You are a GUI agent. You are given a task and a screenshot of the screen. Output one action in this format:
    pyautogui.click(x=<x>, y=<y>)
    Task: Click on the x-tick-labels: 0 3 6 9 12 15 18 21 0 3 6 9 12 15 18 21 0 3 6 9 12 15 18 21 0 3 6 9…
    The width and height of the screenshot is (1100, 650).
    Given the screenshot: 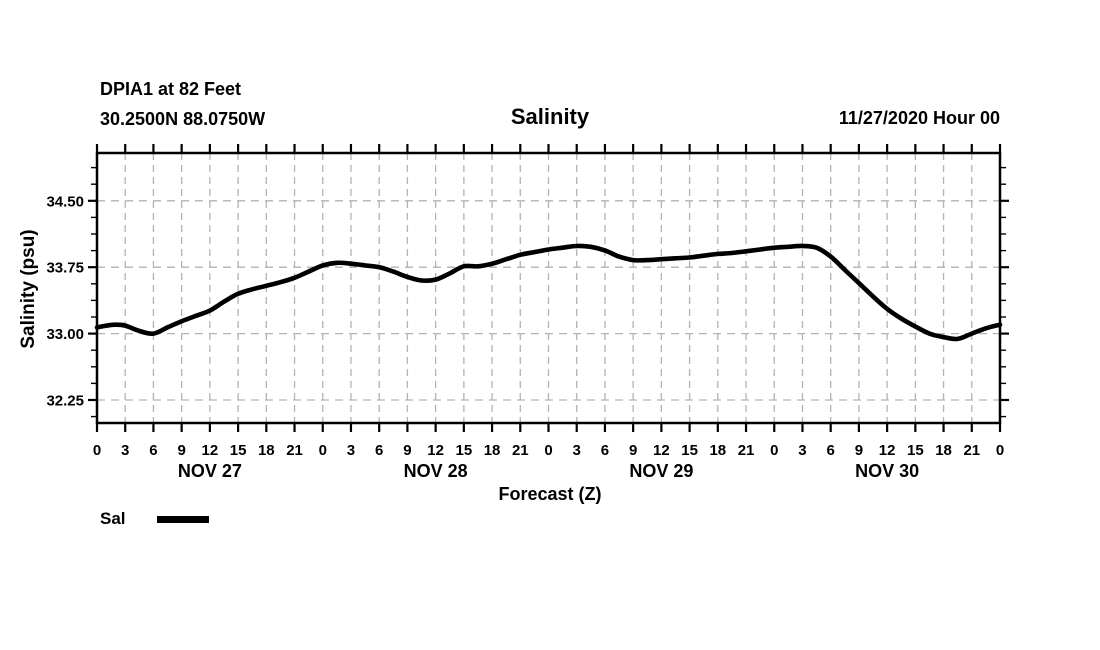 What is the action you would take?
    pyautogui.click(x=548, y=450)
    